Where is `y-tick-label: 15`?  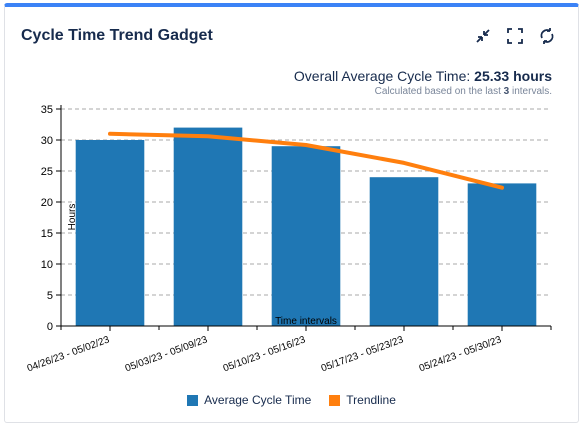
y-tick-label: 15 is located at coordinates (47, 234).